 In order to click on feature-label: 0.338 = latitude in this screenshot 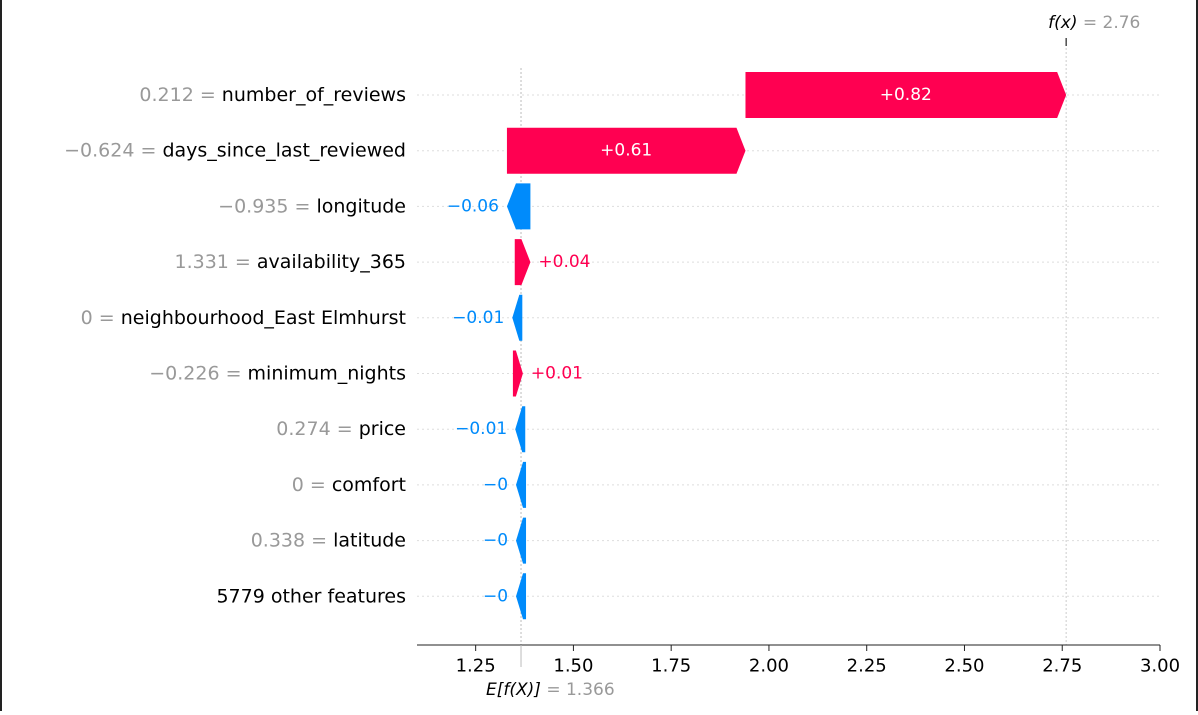, I will do `click(328, 541)`.